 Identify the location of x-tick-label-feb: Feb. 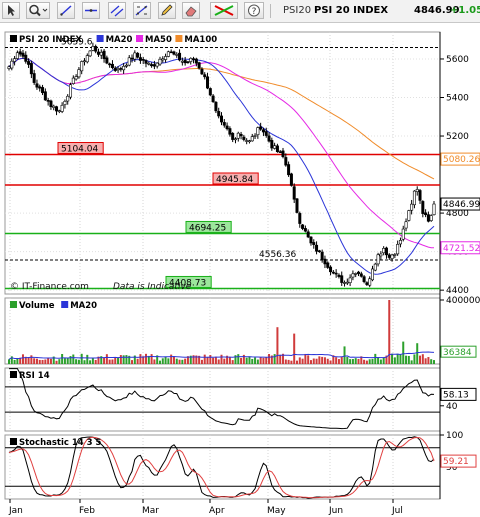
(87, 511).